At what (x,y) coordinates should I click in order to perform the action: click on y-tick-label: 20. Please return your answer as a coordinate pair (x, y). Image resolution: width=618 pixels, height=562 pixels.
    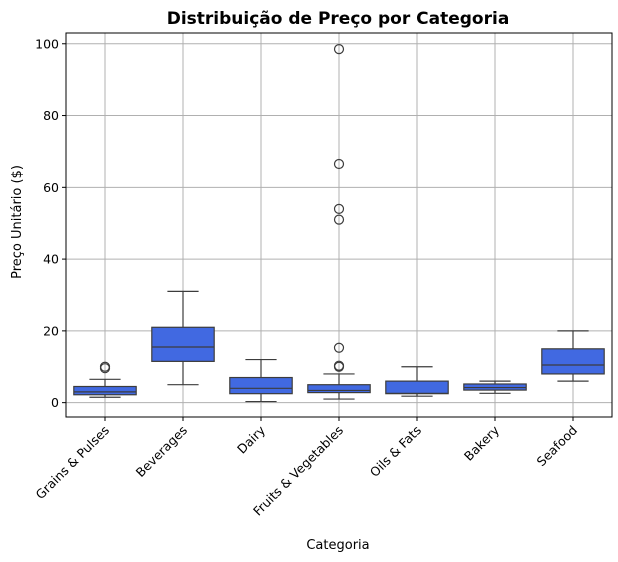
    Looking at the image, I should click on (51, 330).